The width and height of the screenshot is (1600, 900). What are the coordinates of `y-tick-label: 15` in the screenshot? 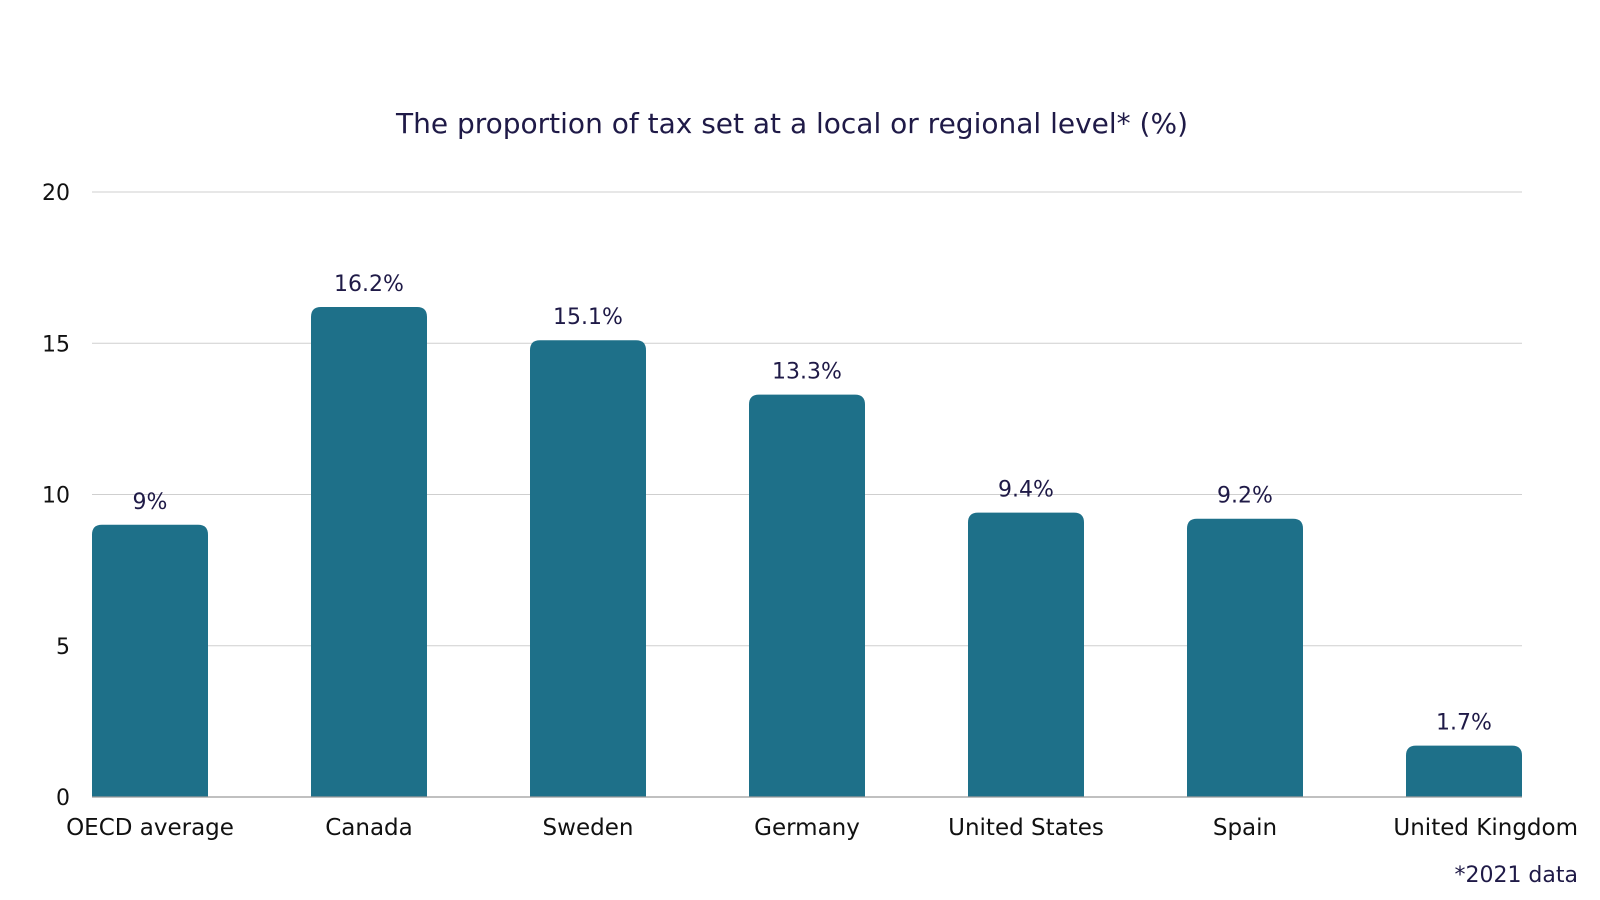 It's located at (56, 344).